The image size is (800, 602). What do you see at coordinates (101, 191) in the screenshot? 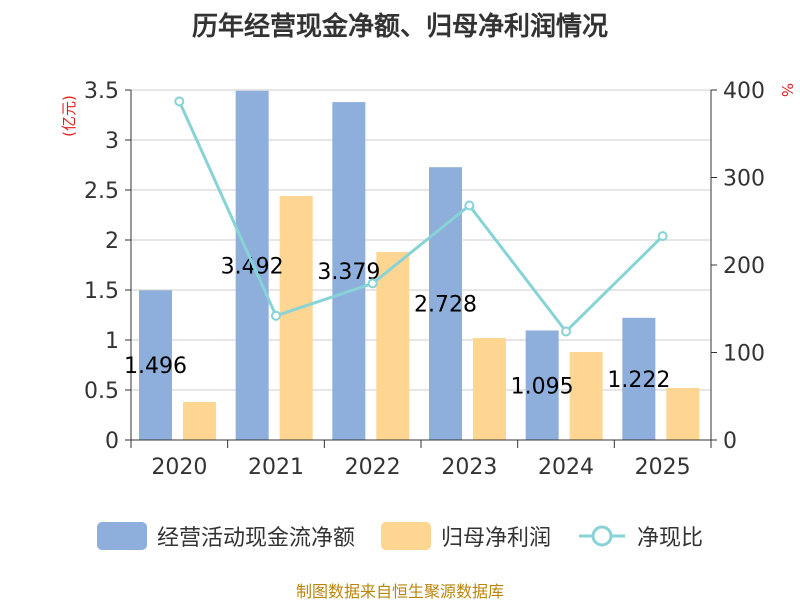
I see `y-left-tick-label: 2.5` at bounding box center [101, 191].